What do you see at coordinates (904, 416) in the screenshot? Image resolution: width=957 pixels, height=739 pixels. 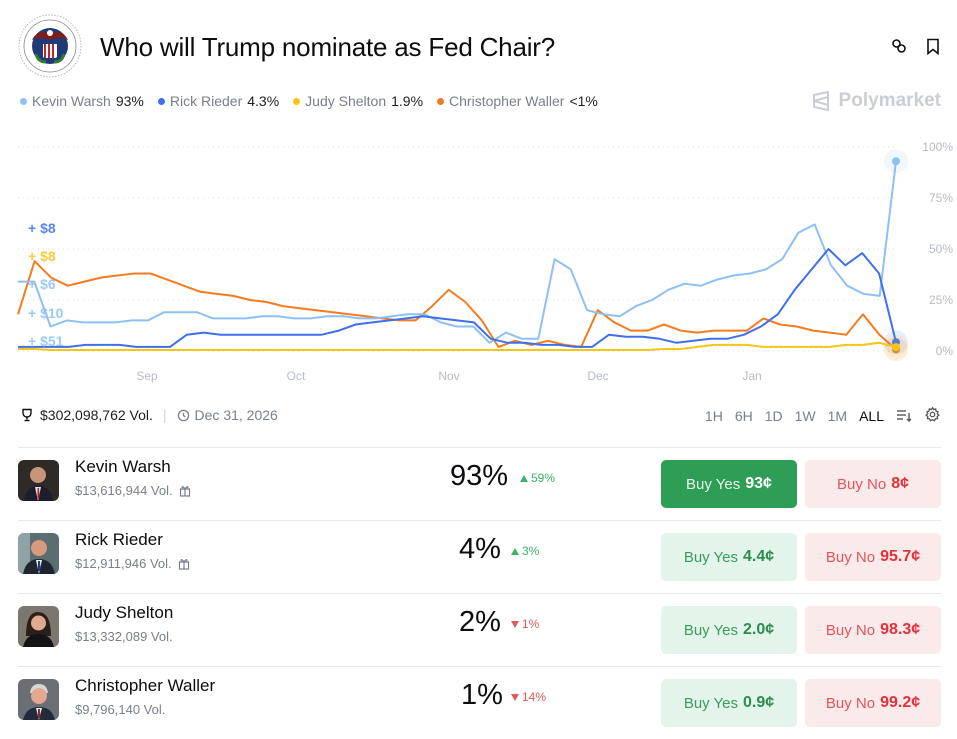 I see `filter-sort-icon` at bounding box center [904, 416].